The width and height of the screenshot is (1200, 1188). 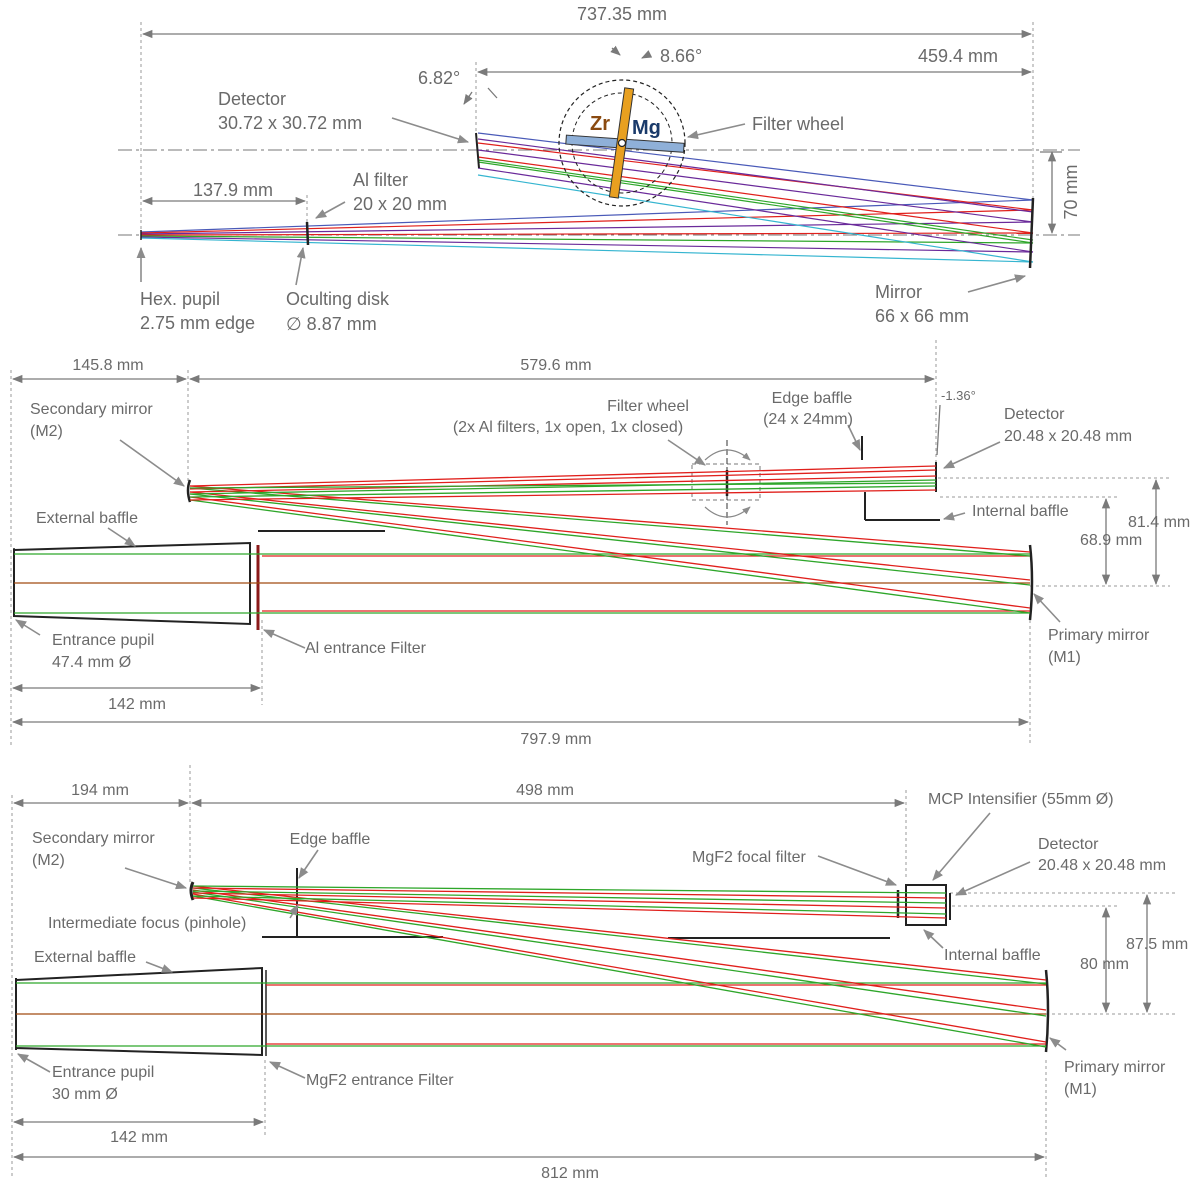 What do you see at coordinates (139, 1011) in the screenshot?
I see `external-baffle-tube` at bounding box center [139, 1011].